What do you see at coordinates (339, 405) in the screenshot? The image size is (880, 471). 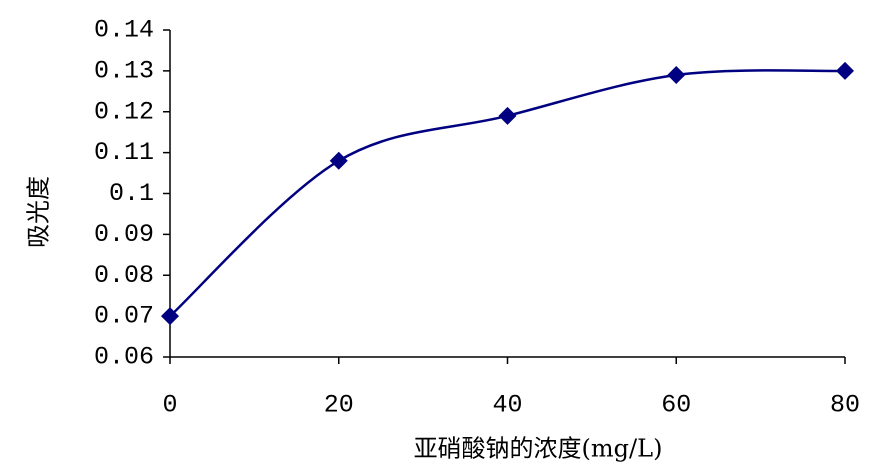 I see `x-tick-label: 20` at bounding box center [339, 405].